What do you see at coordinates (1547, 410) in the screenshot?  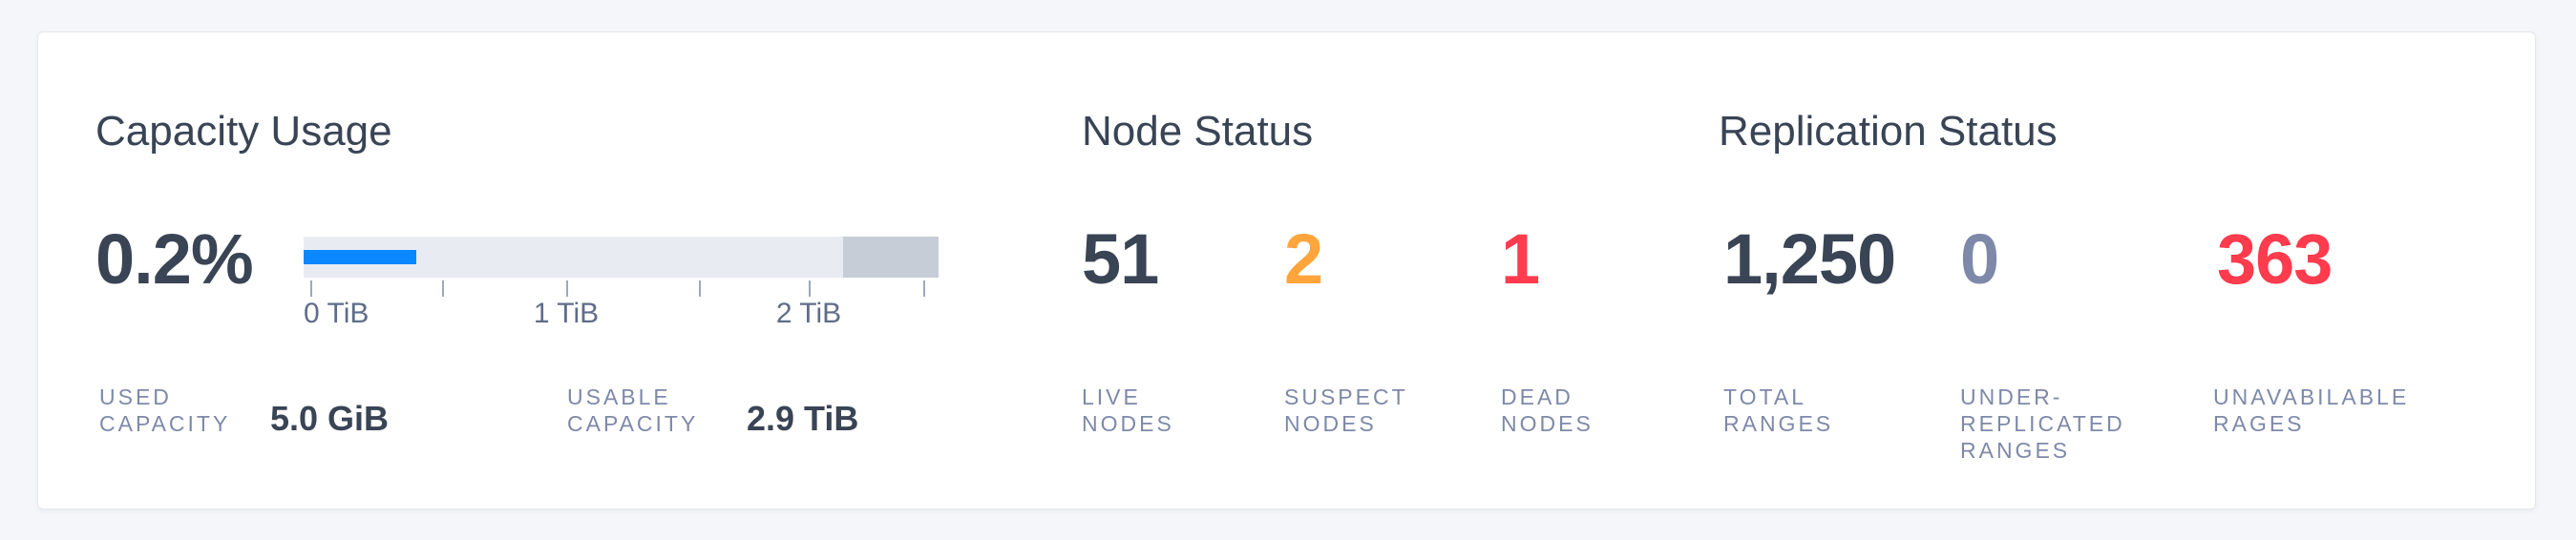 I see `dead-nodes-label: DEAD NODES` at bounding box center [1547, 410].